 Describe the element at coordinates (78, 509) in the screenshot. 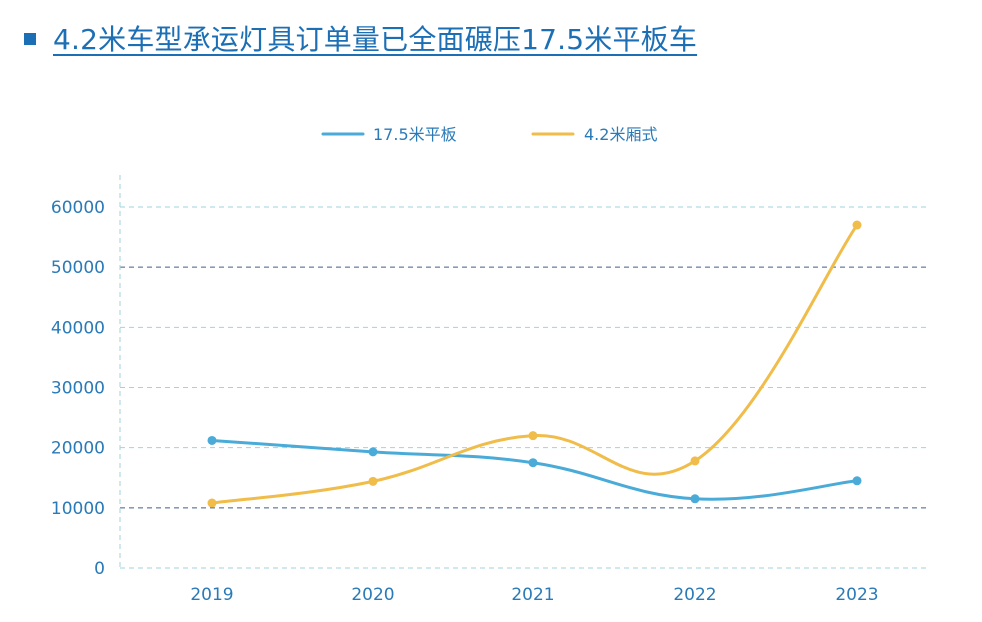

I see `y-tick-label-10000: 10000` at that location.